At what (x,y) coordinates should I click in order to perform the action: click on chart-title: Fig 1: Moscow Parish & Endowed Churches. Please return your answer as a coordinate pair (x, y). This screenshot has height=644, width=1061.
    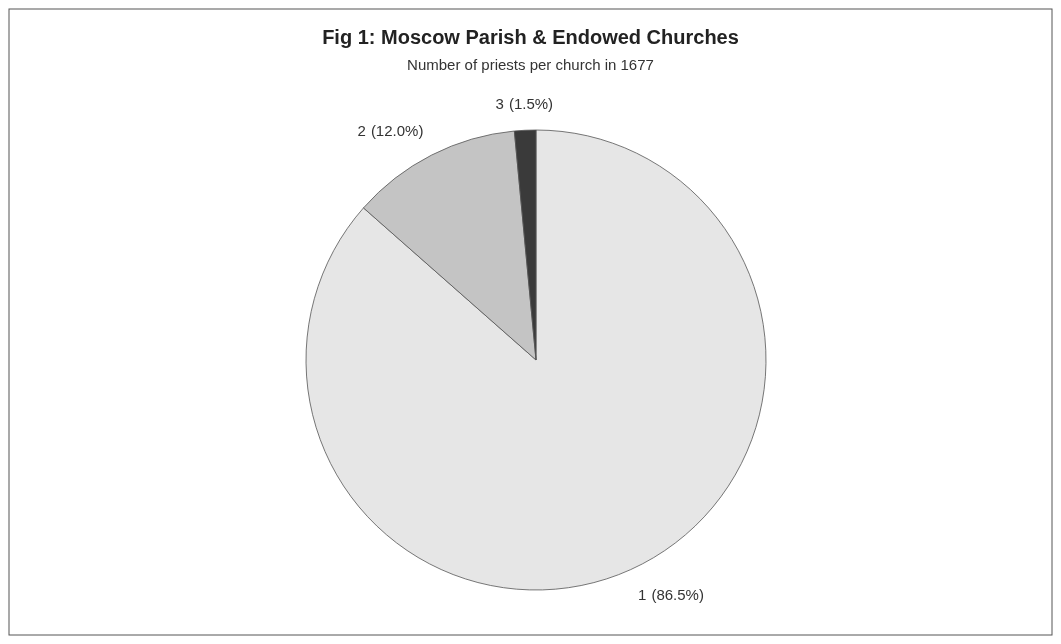
    Looking at the image, I should click on (530, 37).